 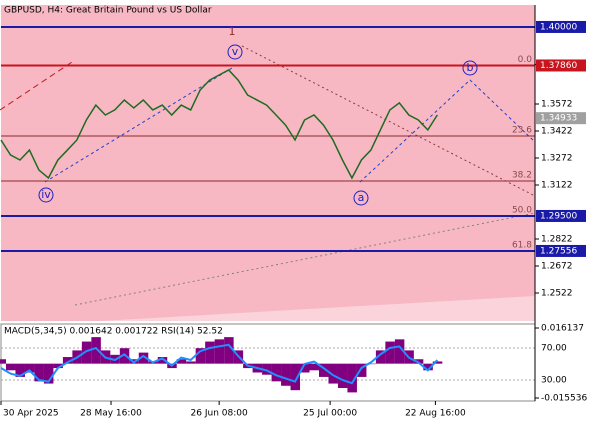 I want to click on y2-tick-label: 70.00, so click(x=554, y=349).